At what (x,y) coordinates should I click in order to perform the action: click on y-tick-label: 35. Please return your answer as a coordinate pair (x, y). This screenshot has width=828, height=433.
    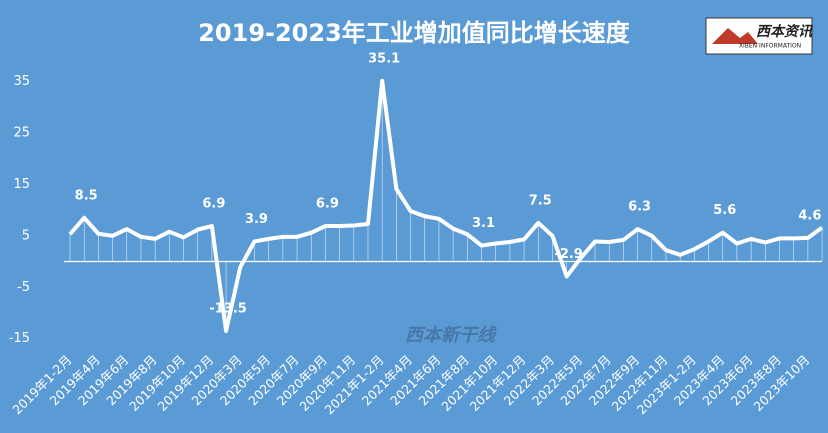
    Looking at the image, I should click on (21, 81).